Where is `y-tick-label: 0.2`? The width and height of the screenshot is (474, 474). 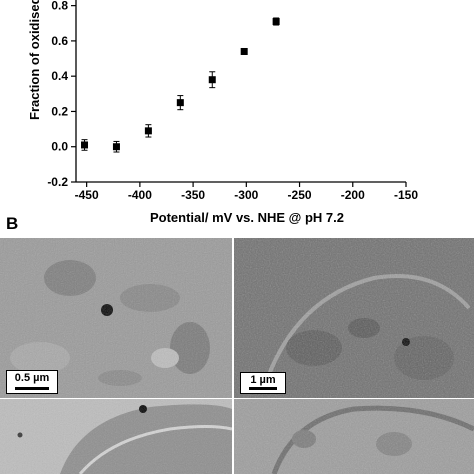
y-tick-label: 0.2 is located at coordinates (59, 111).